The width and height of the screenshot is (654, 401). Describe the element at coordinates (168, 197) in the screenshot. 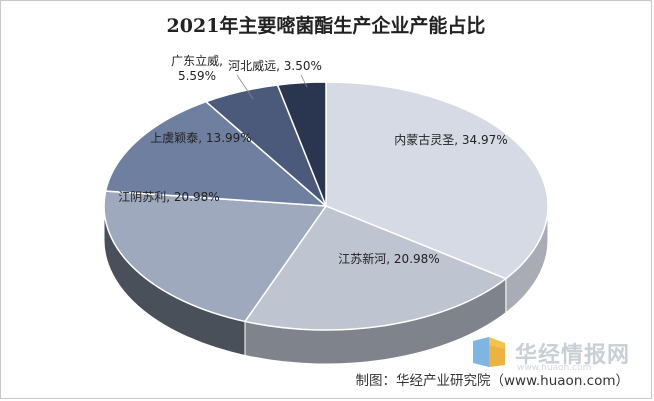

I see `pie-label-2: 江阴苏利, 20.98%` at that location.